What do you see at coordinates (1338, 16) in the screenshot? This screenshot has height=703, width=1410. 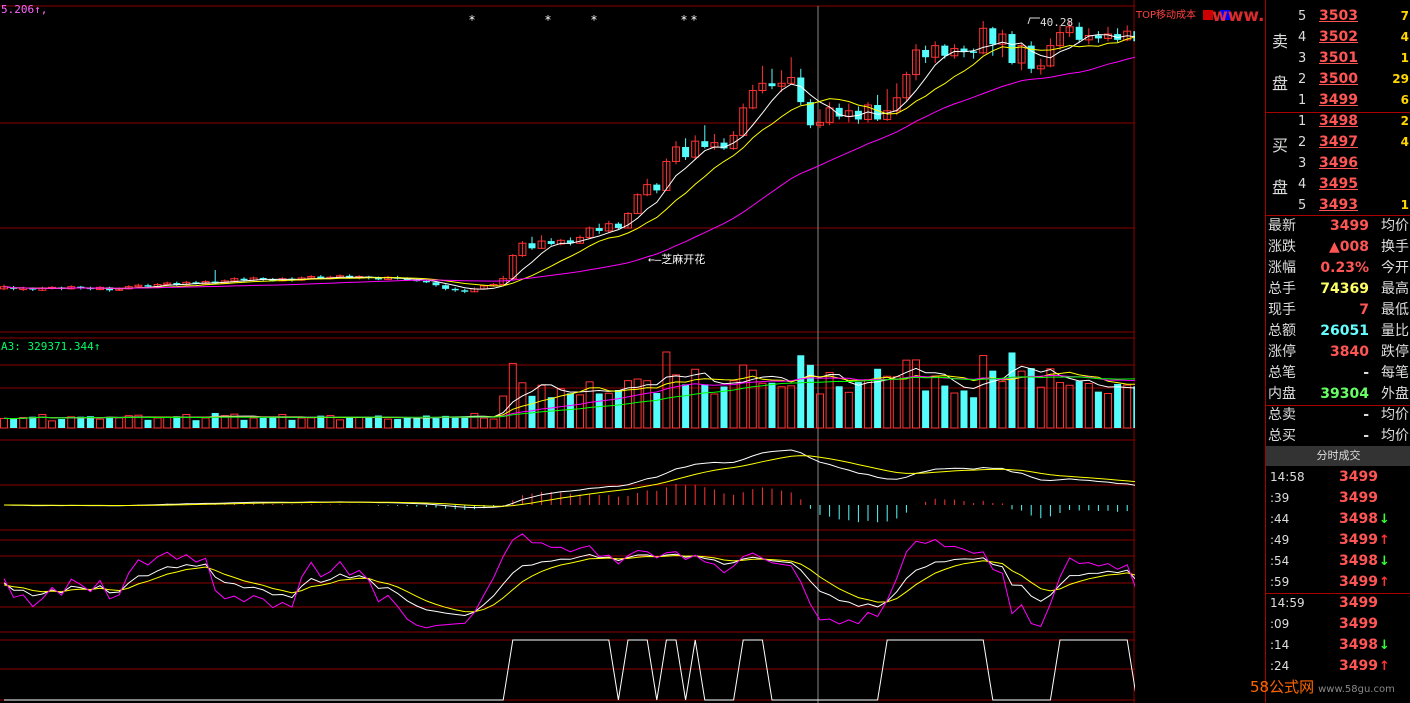 I see `sell-level-row: 5 3503 7` at bounding box center [1338, 16].